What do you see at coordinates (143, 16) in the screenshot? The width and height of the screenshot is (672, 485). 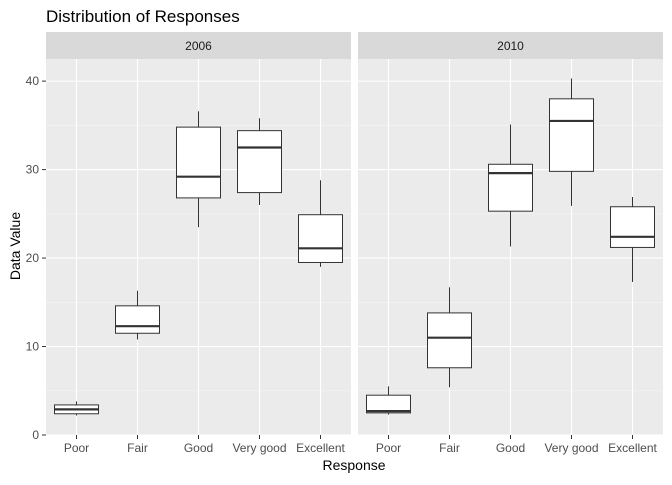 I see `chart-title: Distribution of Responses` at bounding box center [143, 16].